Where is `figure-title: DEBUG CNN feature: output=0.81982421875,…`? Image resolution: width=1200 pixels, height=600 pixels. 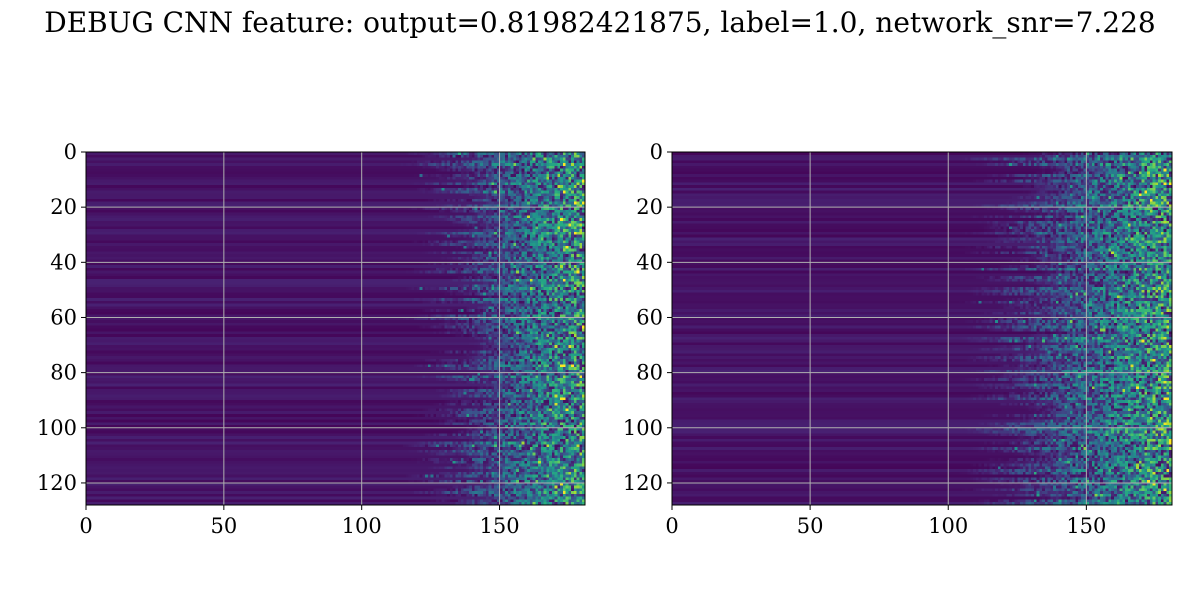
figure-title: DEBUG CNN feature: output=0.81982421875,… is located at coordinates (600, 22).